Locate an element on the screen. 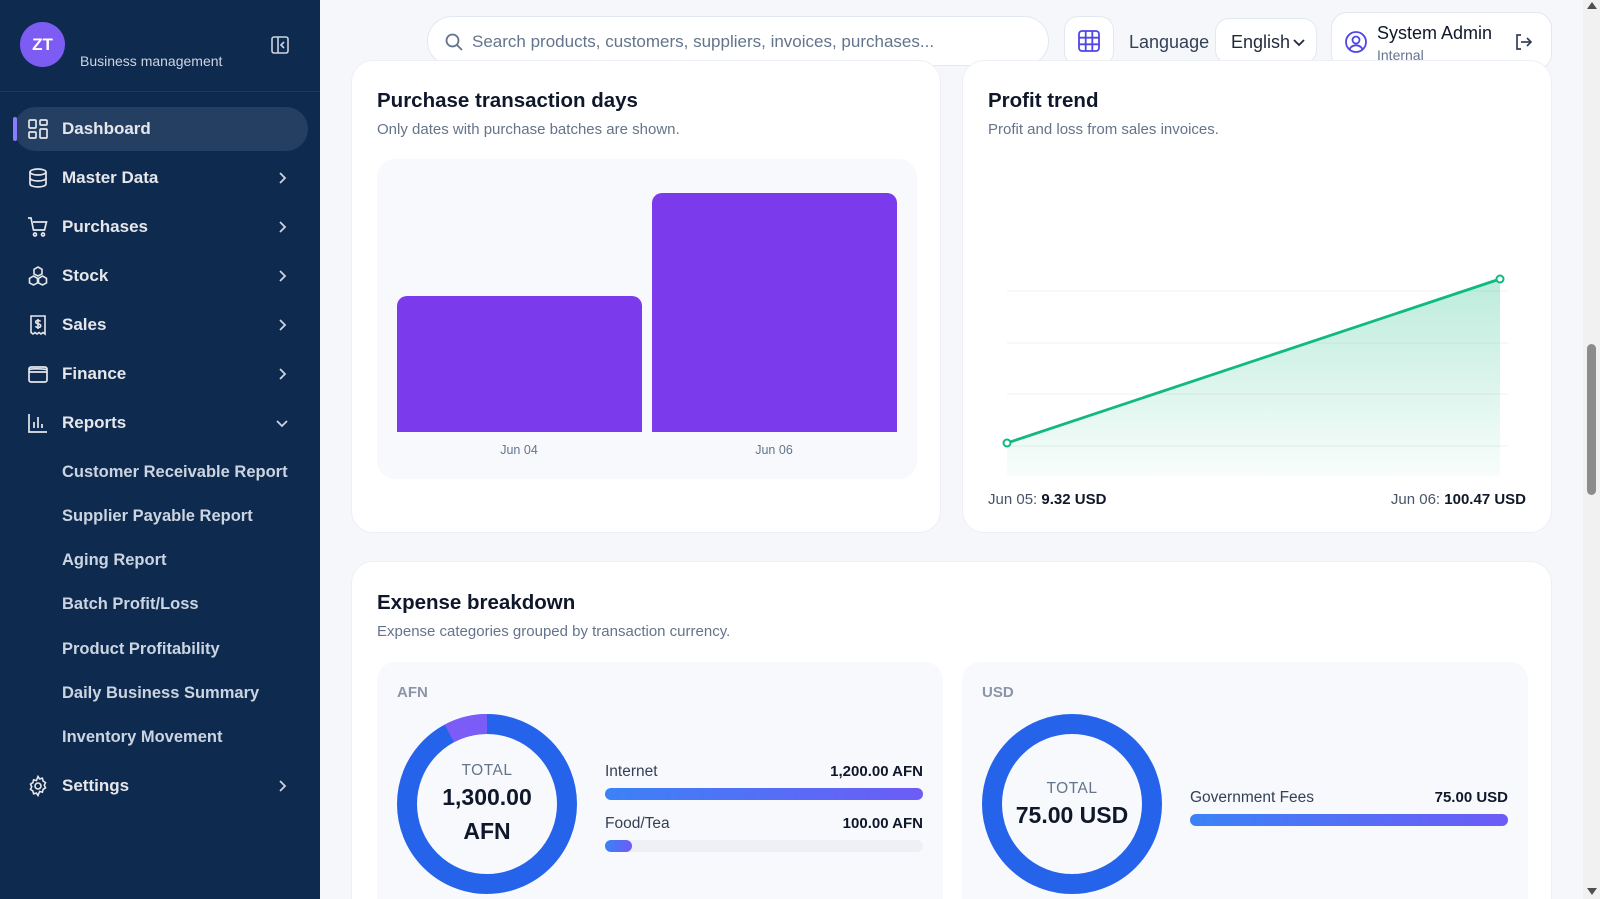 The image size is (1600, 899). user-role: Internal is located at coordinates (1400, 55).